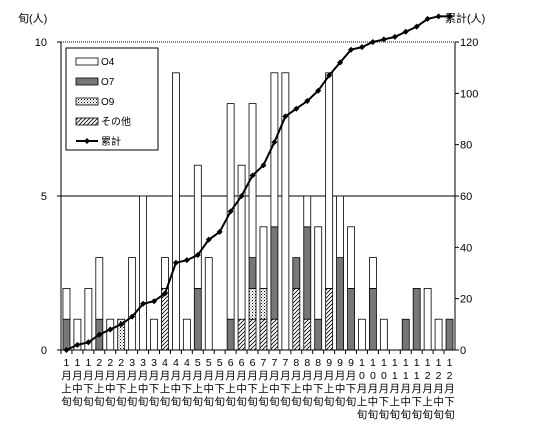 This screenshot has width=560, height=430. Describe the element at coordinates (198, 382) in the screenshot. I see `x-tick-label: 5 月上旬` at that location.